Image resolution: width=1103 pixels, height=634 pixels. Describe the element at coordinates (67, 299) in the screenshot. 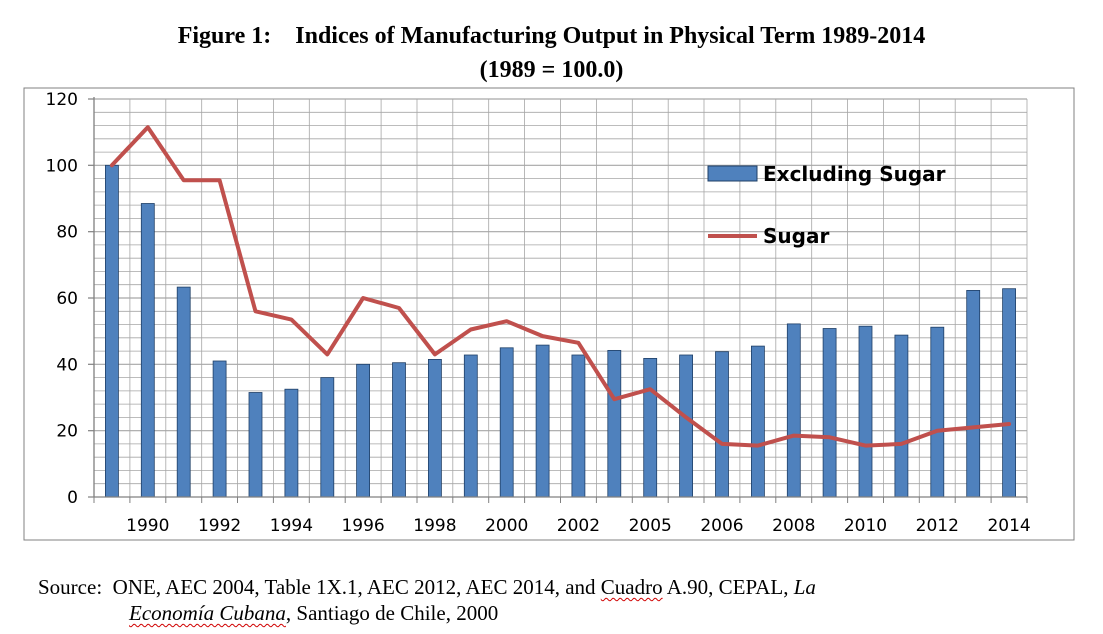

I see `y-tick-label: 60` at that location.